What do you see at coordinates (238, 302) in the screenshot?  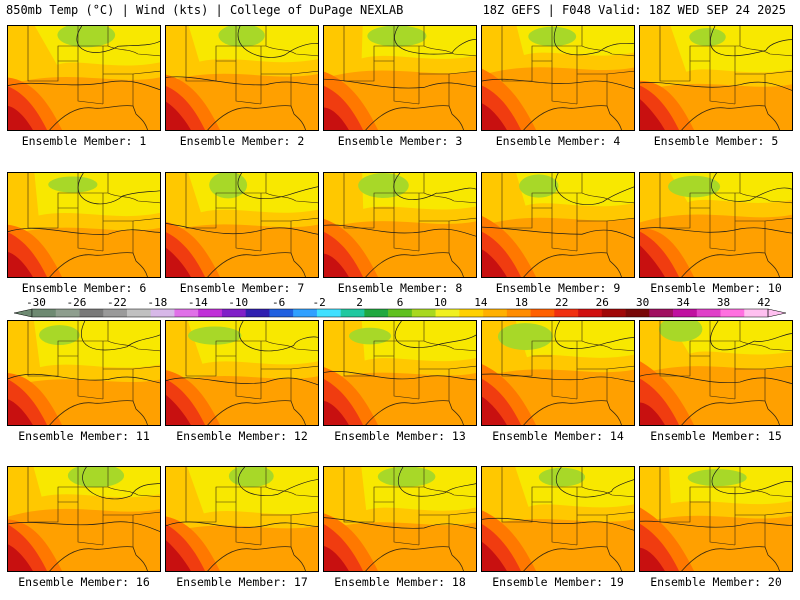 I see `colorbar-tick-label: -10` at bounding box center [238, 302].